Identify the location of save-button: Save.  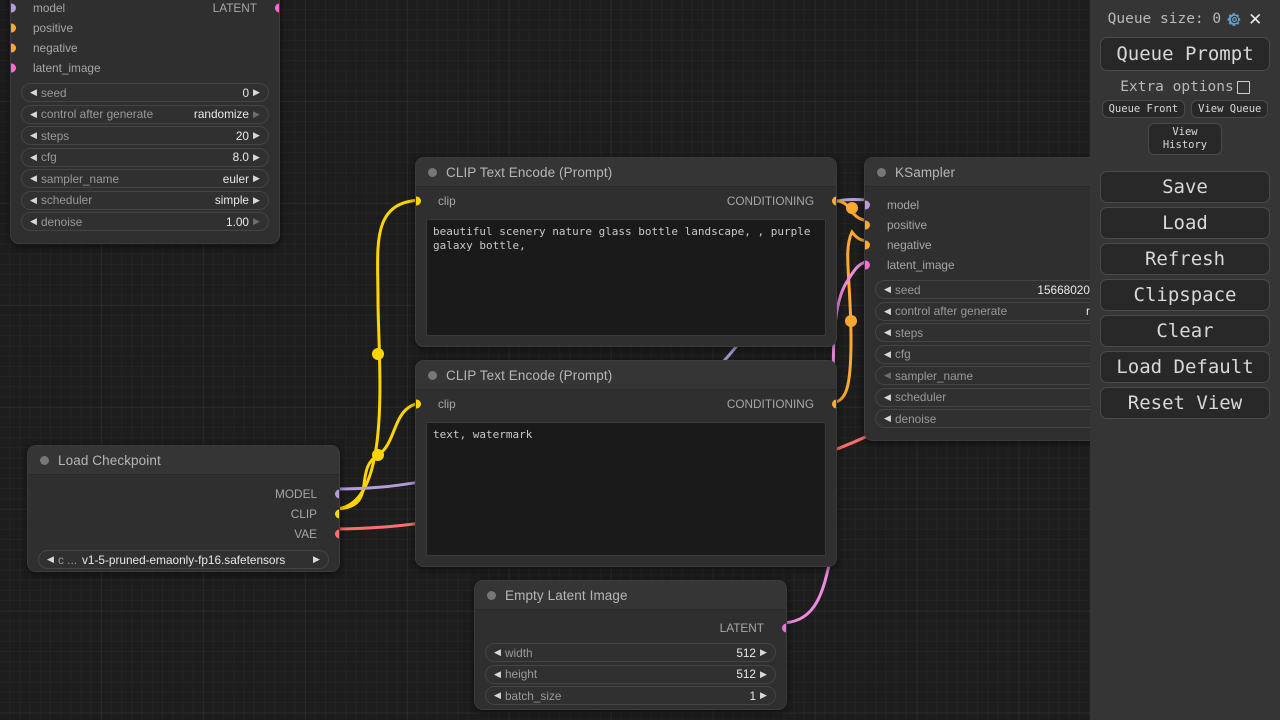
(1185, 187).